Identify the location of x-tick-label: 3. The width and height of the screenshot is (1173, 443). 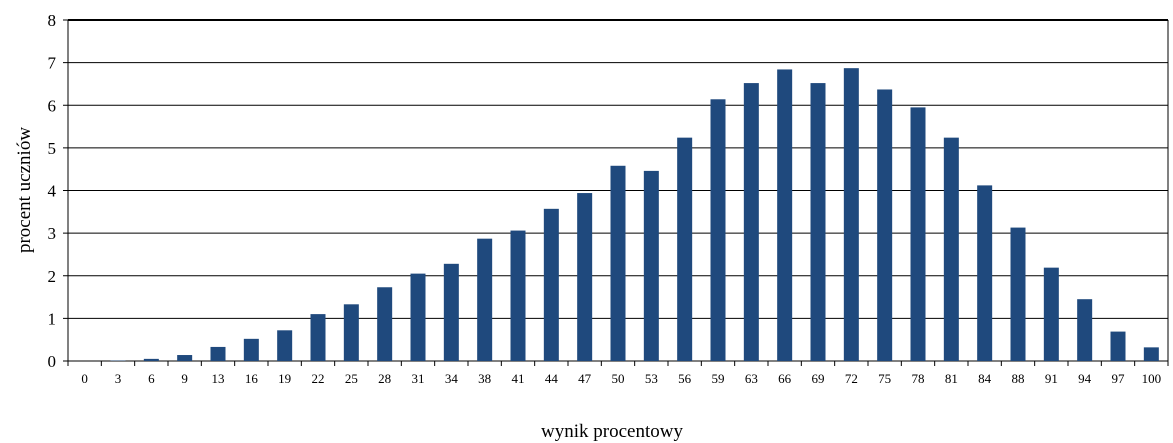
(118, 378).